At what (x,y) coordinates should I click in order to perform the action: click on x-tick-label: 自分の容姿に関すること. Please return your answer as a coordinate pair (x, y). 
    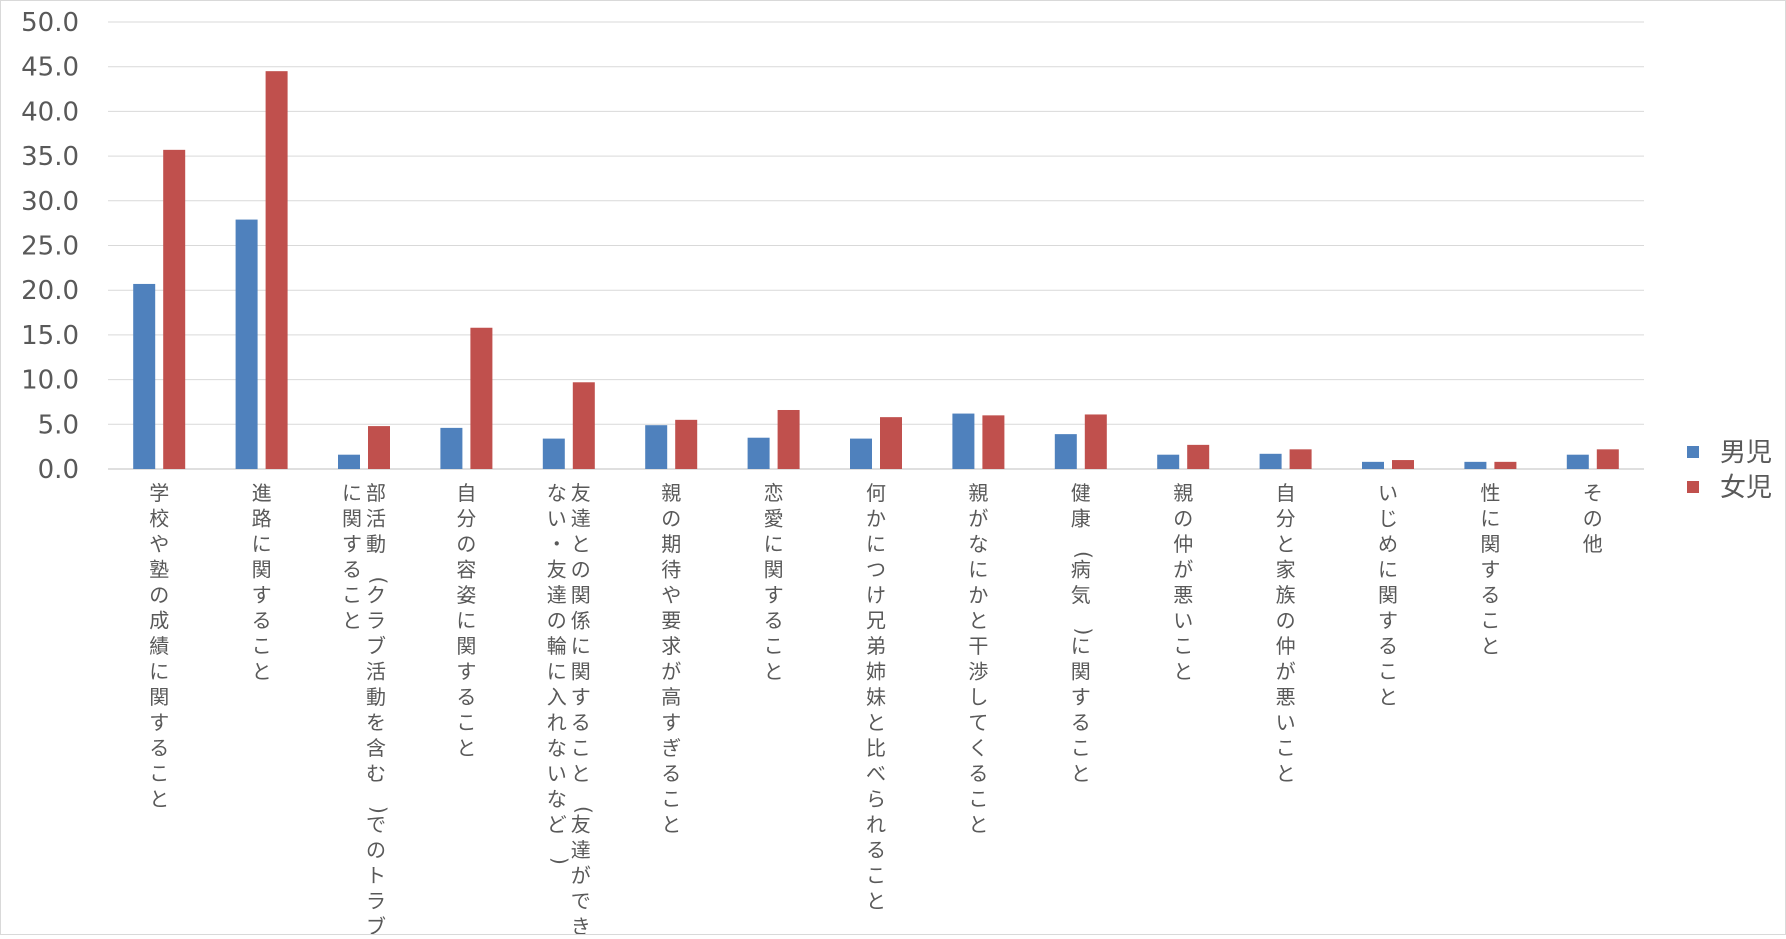
    Looking at the image, I should click on (466, 620).